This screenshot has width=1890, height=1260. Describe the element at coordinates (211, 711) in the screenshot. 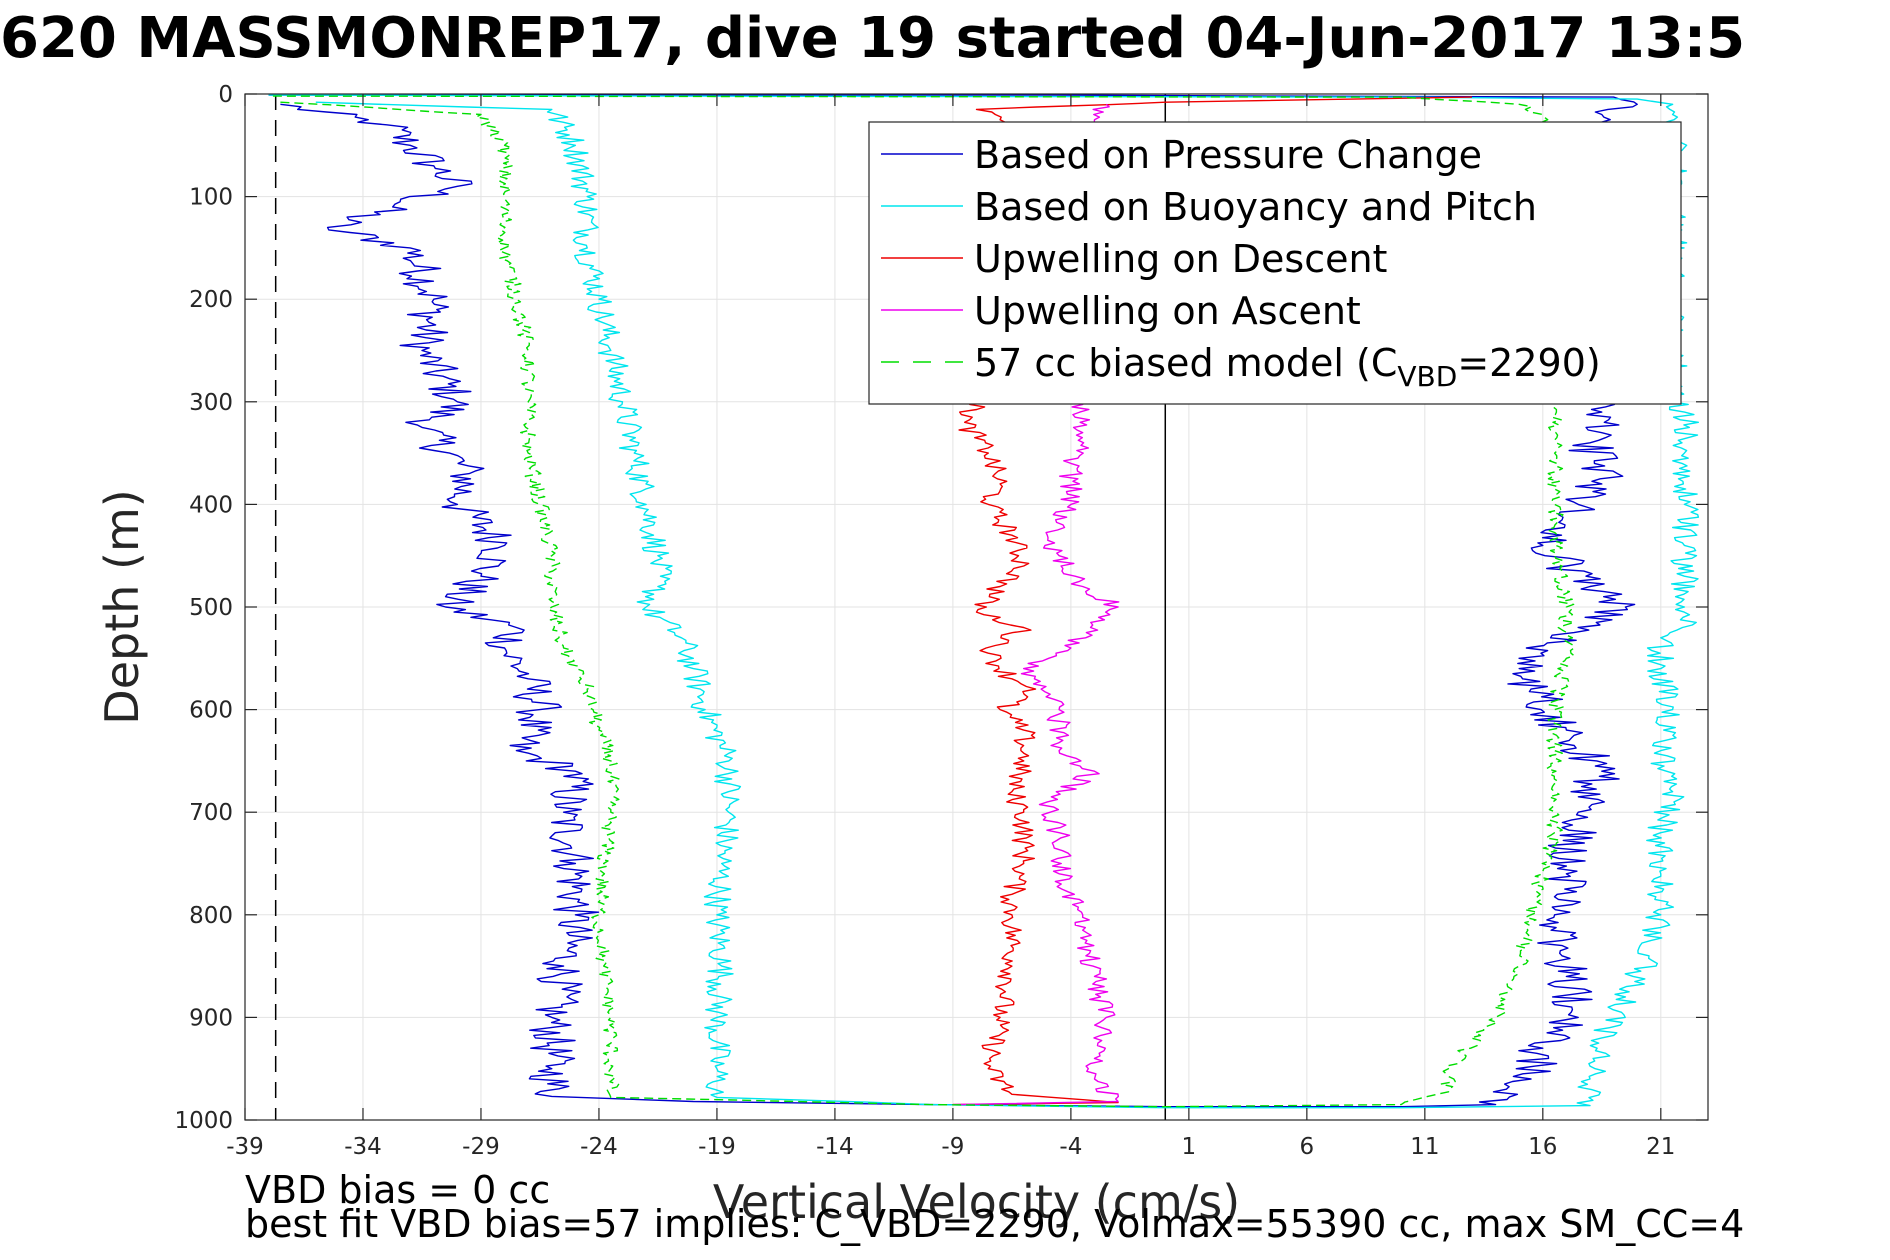

I see `y-tick-label-6: 600` at that location.